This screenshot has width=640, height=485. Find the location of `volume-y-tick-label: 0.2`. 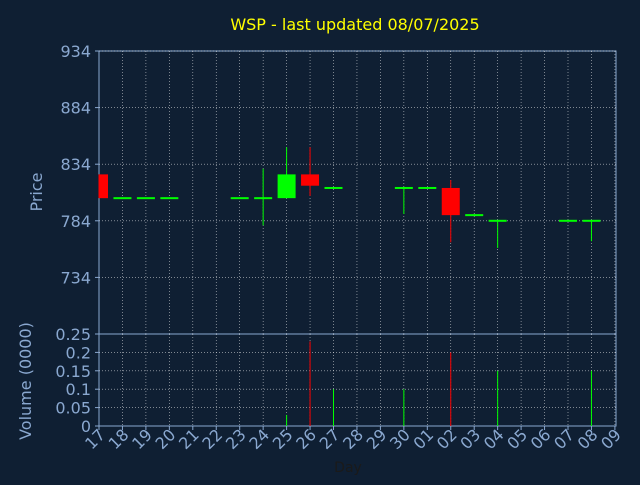

volume-y-tick-label: 0.2 is located at coordinates (78, 352).